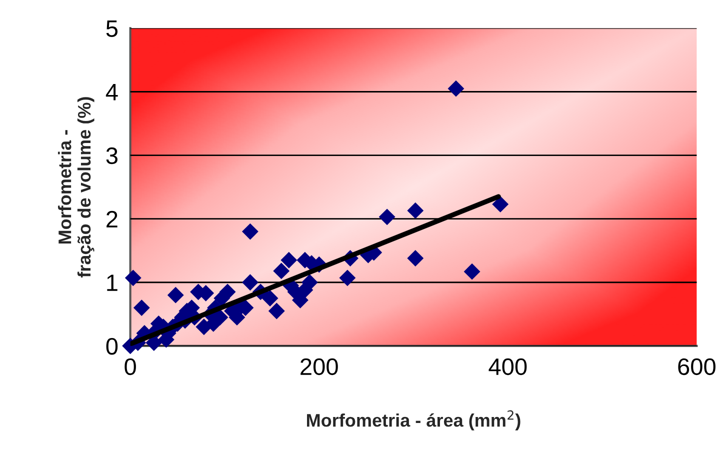  Describe the element at coordinates (112, 92) in the screenshot. I see `y-tick-label: 4` at that location.